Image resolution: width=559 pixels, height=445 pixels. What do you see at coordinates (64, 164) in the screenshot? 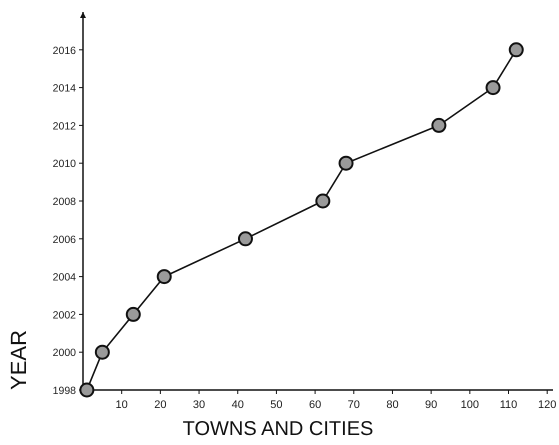
I see `y-tick-label: 2010` at bounding box center [64, 164].